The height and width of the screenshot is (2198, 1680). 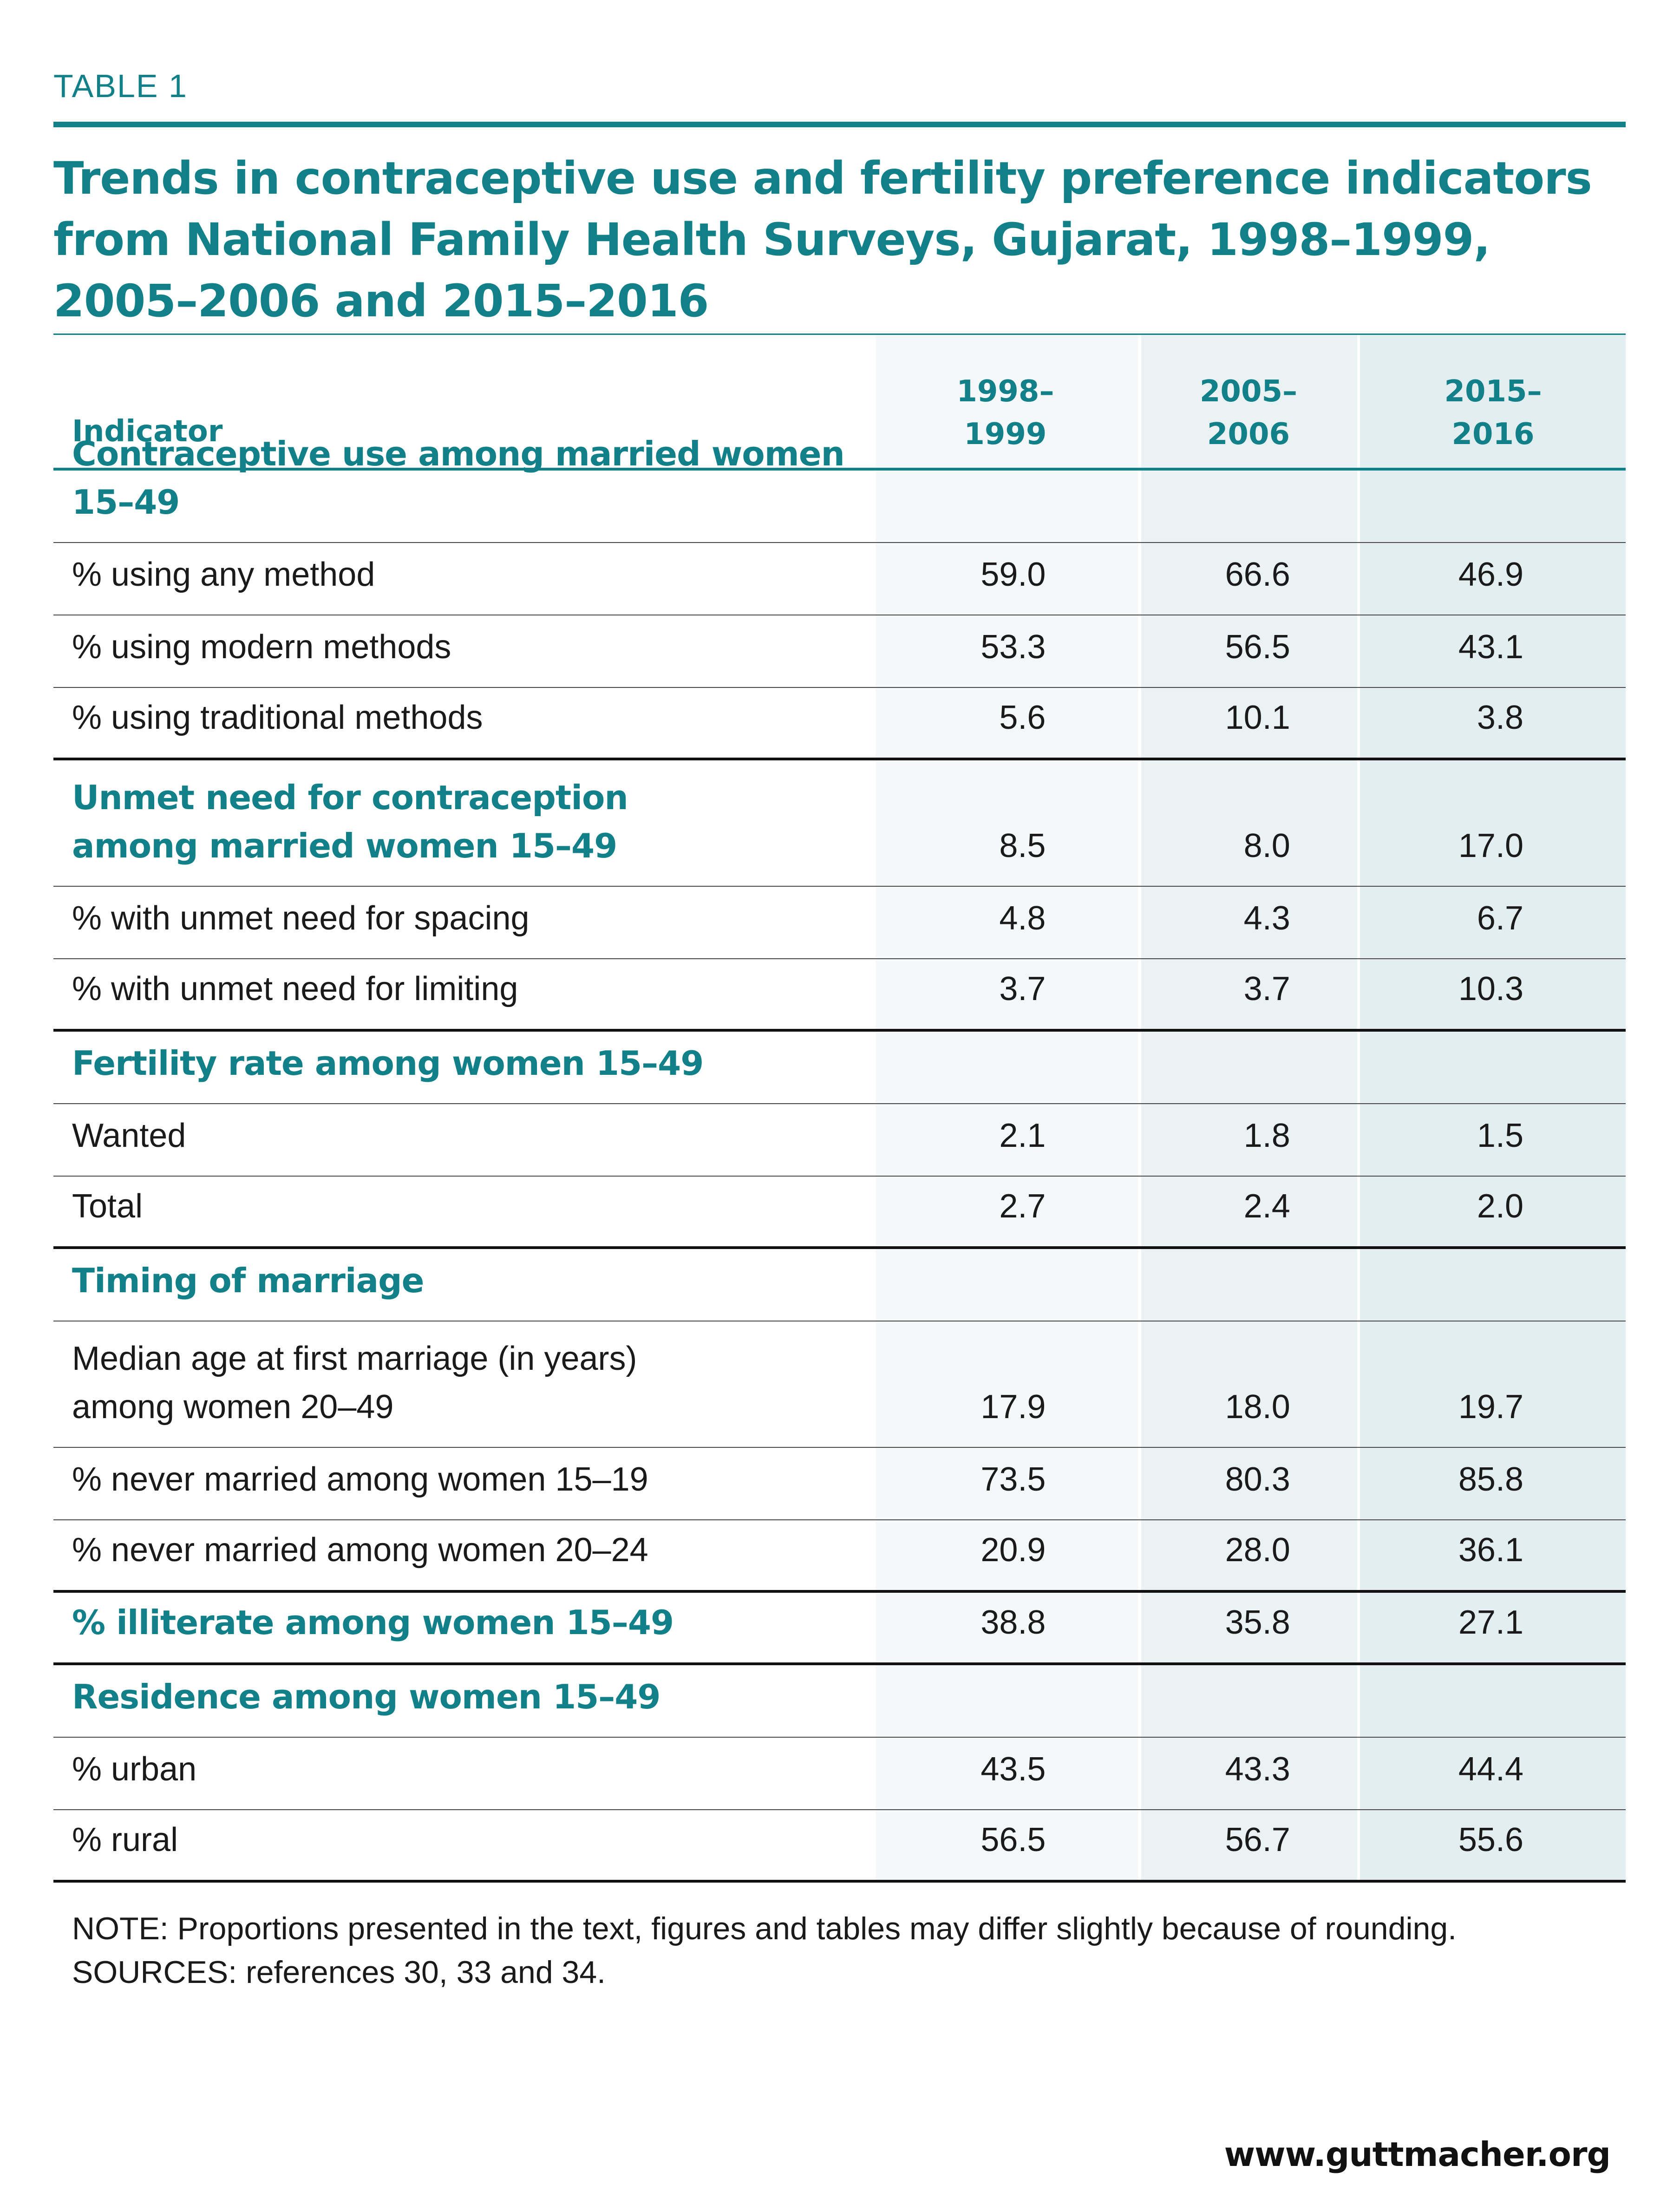 I want to click on header-2015-2016: 2015– 2016, so click(x=1493, y=412).